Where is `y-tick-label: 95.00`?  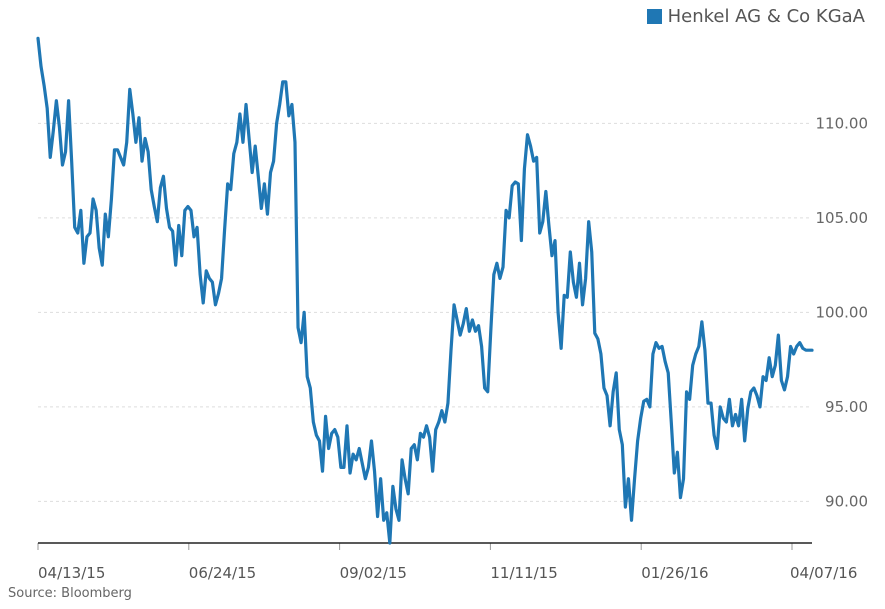
y-tick-label: 95.00 is located at coordinates (846, 407).